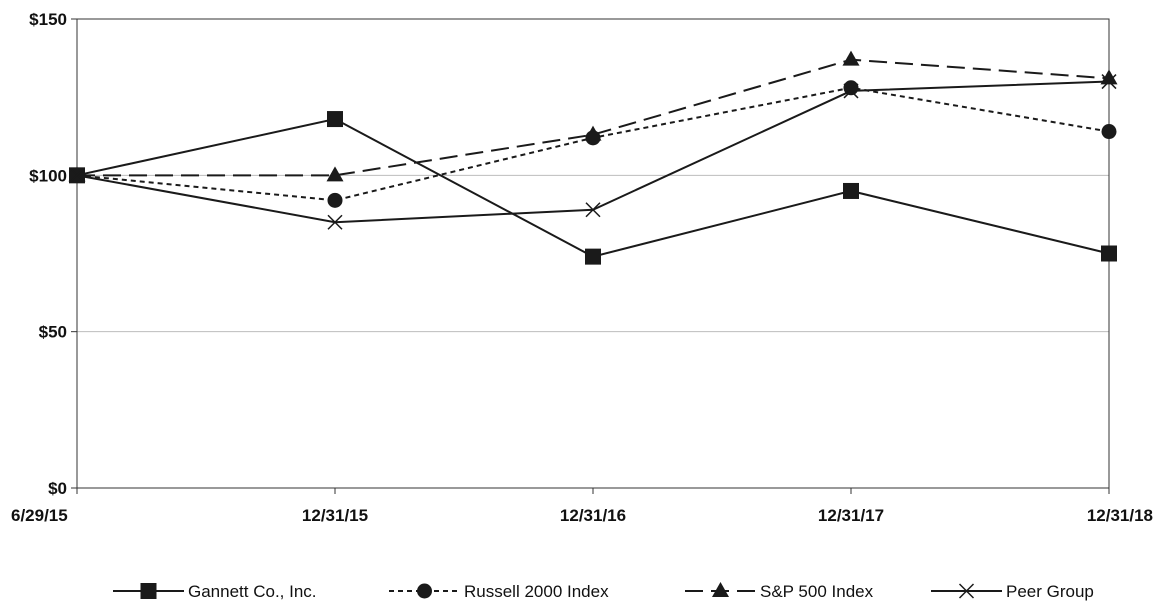 The width and height of the screenshot is (1161, 605). I want to click on y-tick-label: $150, so click(48, 19).